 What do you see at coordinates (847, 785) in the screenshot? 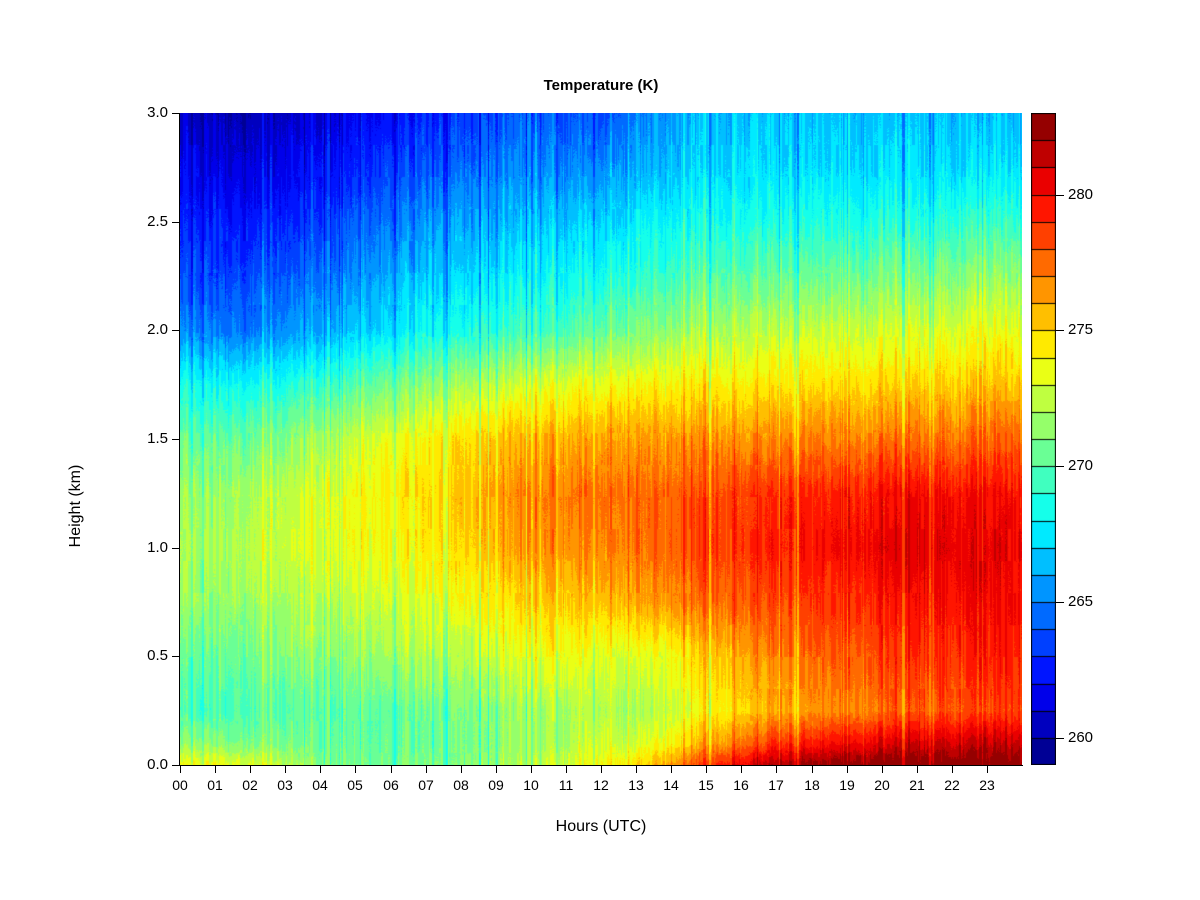
I see `x-tick-label: 19` at bounding box center [847, 785].